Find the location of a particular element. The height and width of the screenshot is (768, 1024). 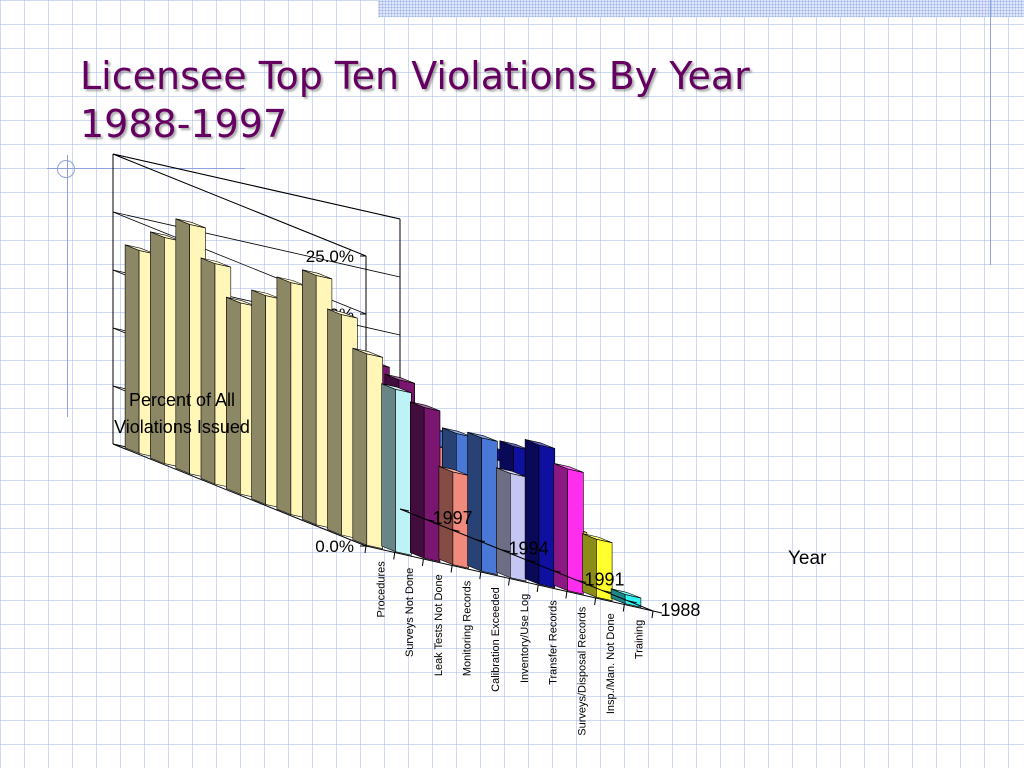

category-tick-label: Surveys Not Done is located at coordinates (410, 612).